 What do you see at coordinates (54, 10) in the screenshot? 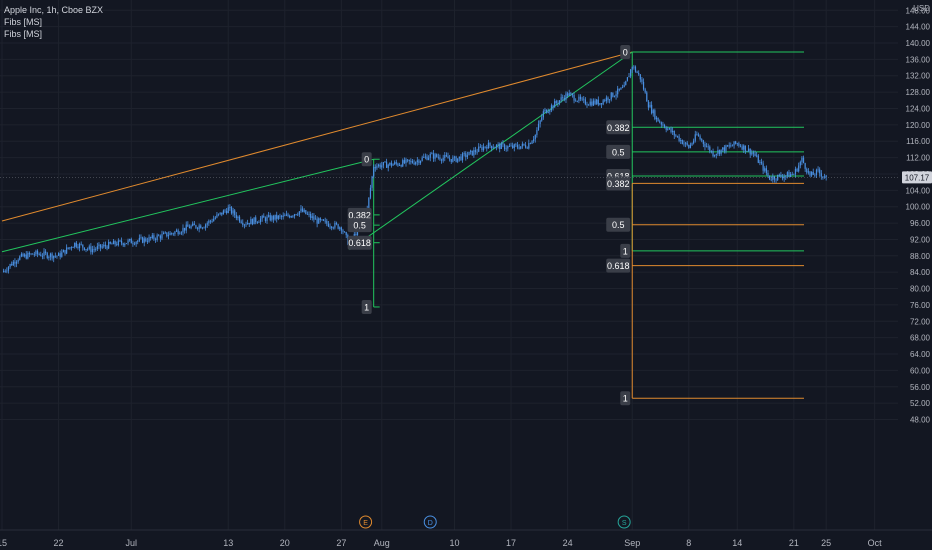
I see `symbol-title: Apple Inc, 1h, Cboe BZX` at bounding box center [54, 10].